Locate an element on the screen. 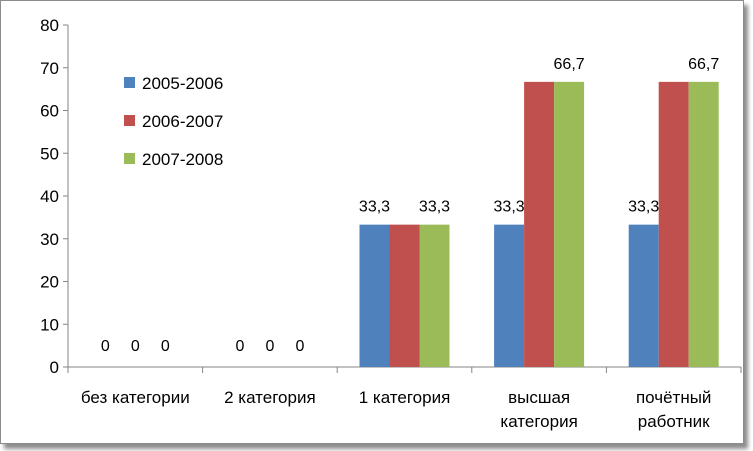  x-category-label: категория is located at coordinates (538, 421).